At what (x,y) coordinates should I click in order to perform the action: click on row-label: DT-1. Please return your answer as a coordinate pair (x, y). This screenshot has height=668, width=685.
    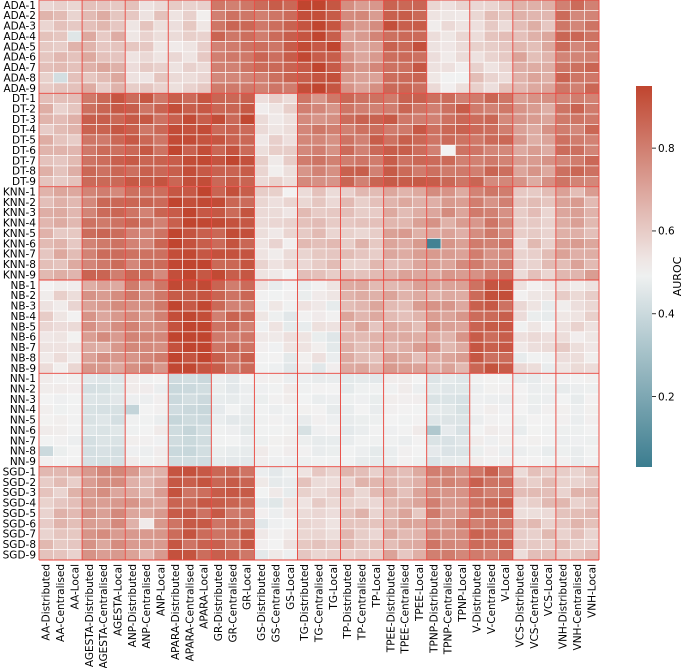
    Looking at the image, I should click on (24, 99).